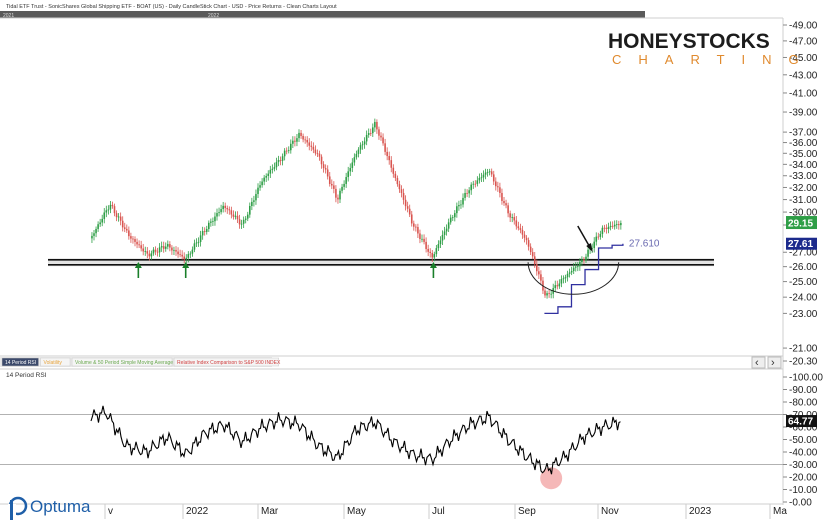 The image size is (840, 522). I want to click on x-tick-label: Mar, so click(270, 511).